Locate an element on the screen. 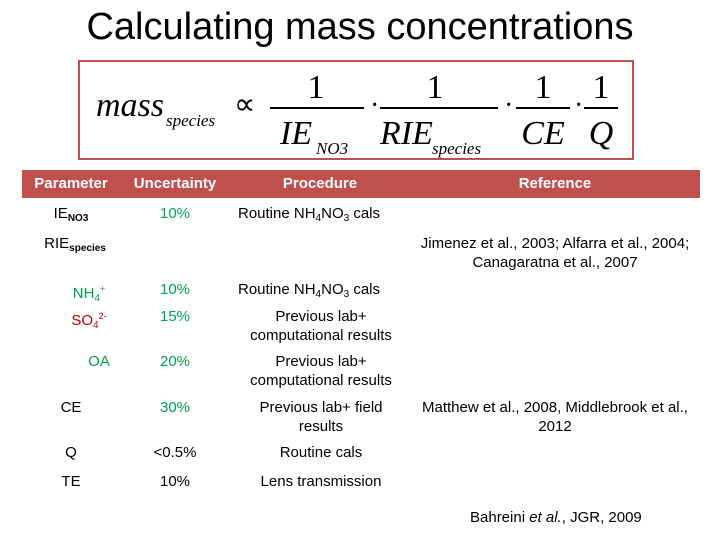  numerator-4: 1 is located at coordinates (601, 87).